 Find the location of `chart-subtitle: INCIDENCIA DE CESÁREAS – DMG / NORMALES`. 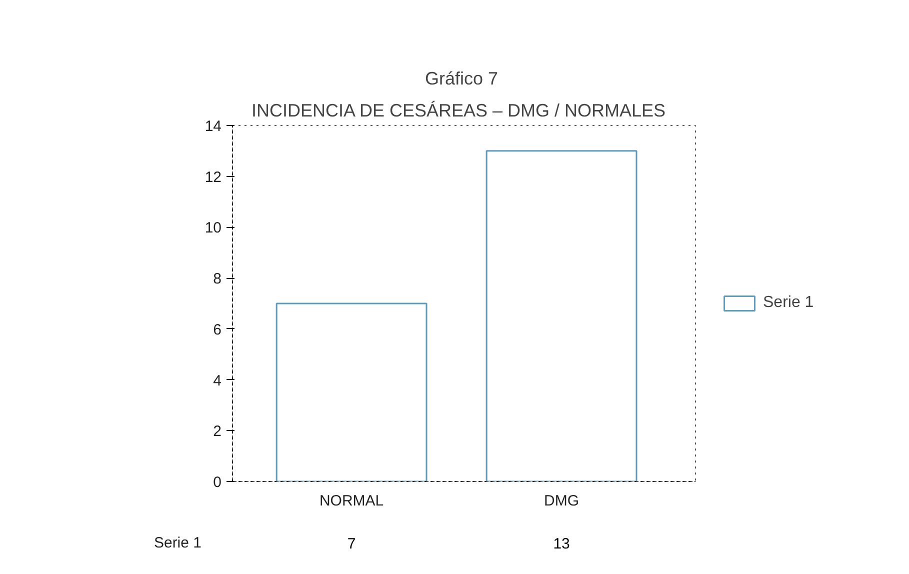

chart-subtitle: INCIDENCIA DE CESÁREAS – DMG / NORMALES is located at coordinates (458, 110).